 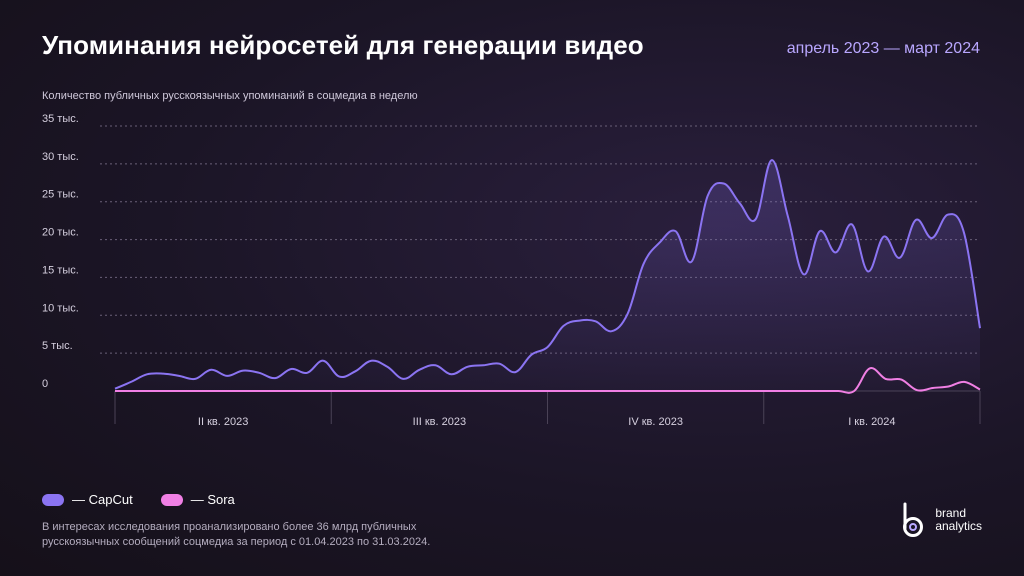 What do you see at coordinates (439, 422) in the screenshot?
I see `x-tick-label: III кв. 2023` at bounding box center [439, 422].